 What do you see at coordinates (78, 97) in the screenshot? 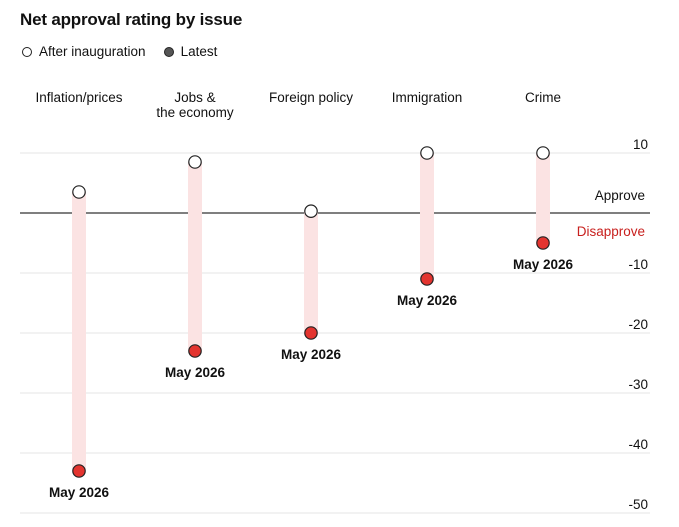
I see `category-label: Inflation/prices` at bounding box center [78, 97].